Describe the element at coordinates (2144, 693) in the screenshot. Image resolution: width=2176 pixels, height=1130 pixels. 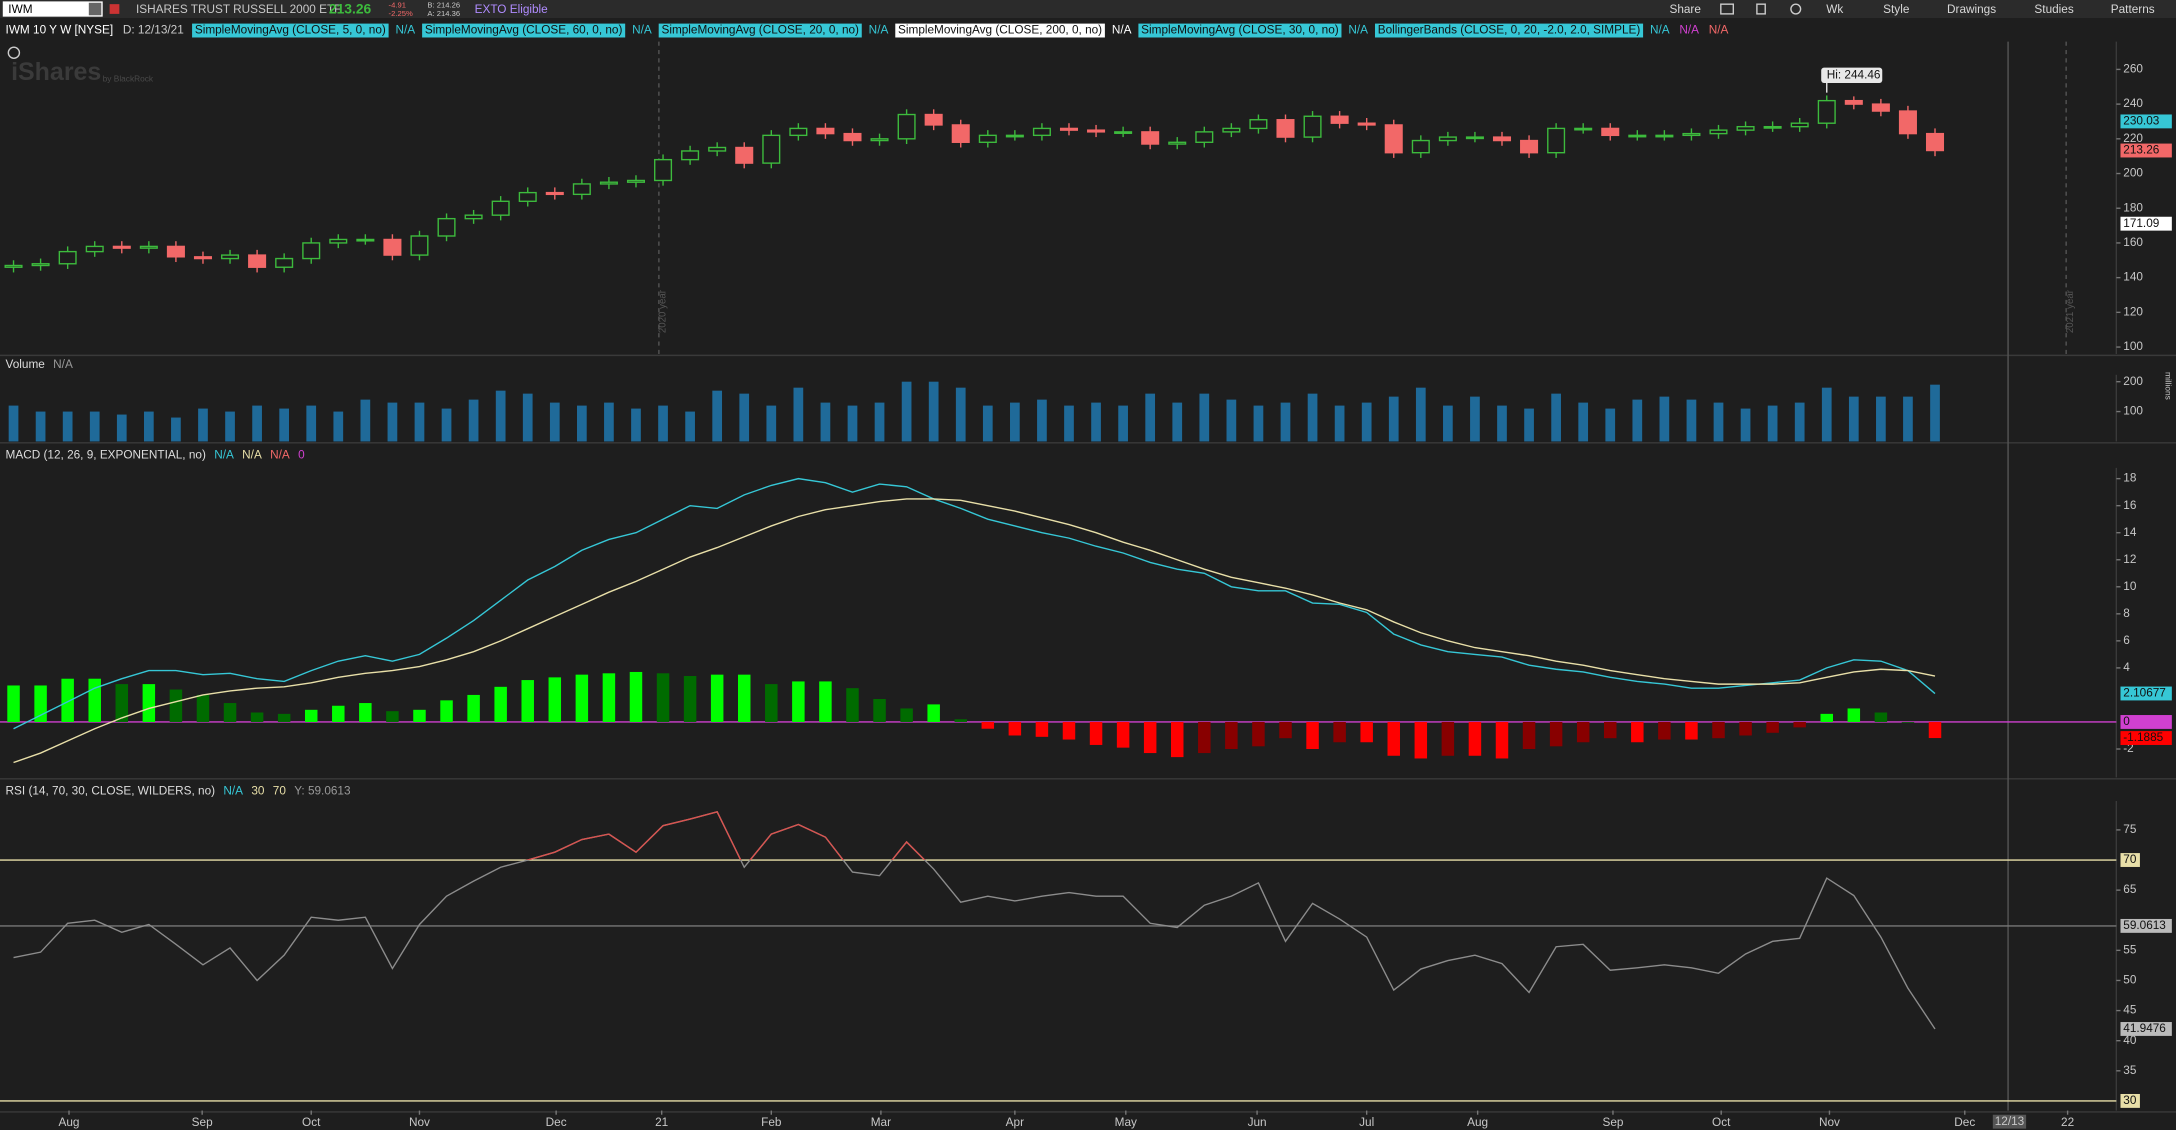
I see `value-tag-label: 2.10677` at that location.